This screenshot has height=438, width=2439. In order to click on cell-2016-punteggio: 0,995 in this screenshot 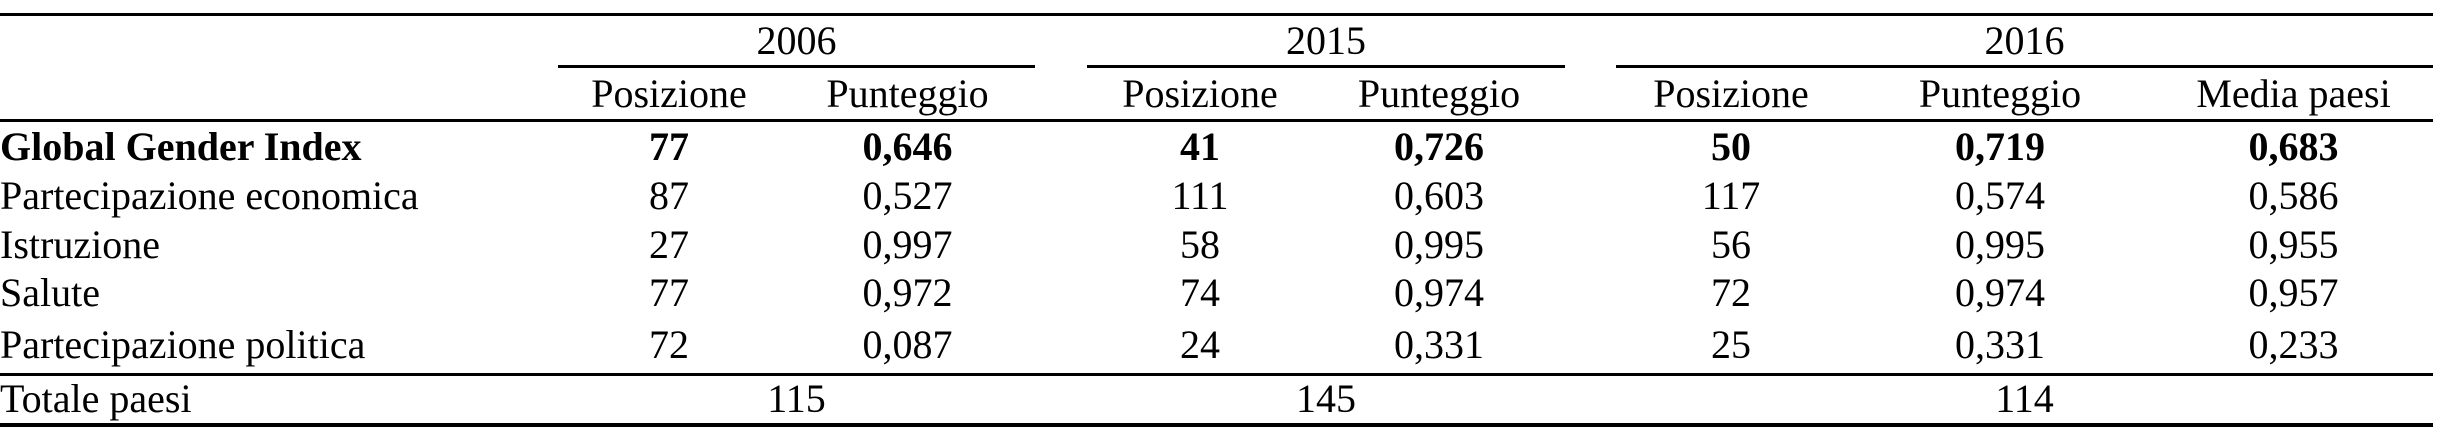, I will do `click(2000, 244)`.